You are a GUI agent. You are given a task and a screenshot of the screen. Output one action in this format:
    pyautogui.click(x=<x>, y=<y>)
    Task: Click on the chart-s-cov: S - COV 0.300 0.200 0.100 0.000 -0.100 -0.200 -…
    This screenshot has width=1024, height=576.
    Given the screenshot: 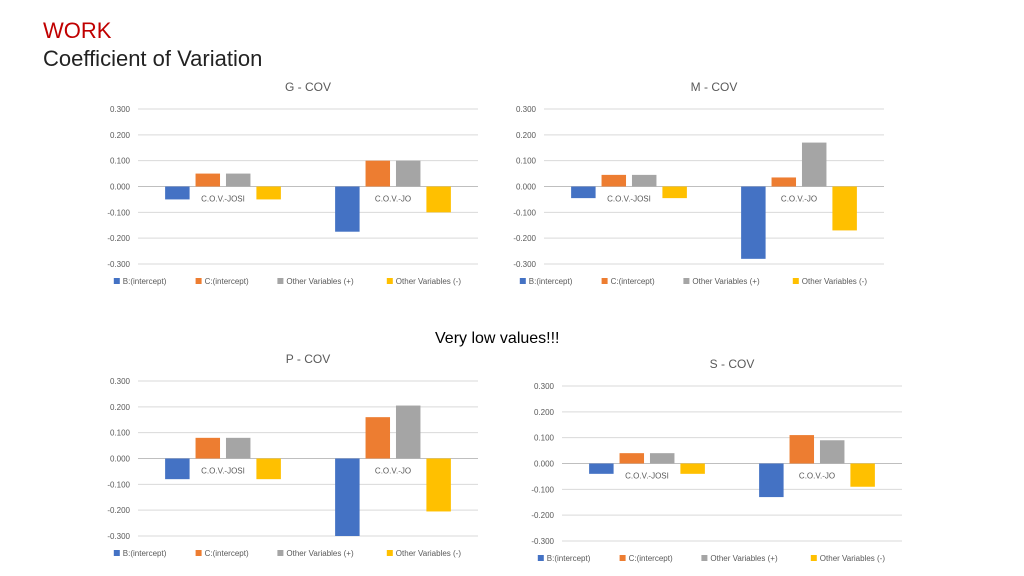 What is the action you would take?
    pyautogui.click(x=716, y=460)
    